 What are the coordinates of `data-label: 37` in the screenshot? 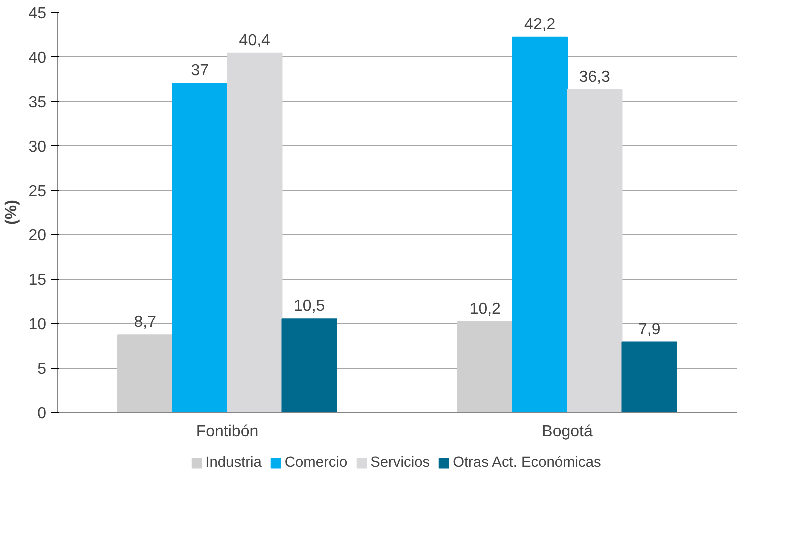 It's located at (200, 71).